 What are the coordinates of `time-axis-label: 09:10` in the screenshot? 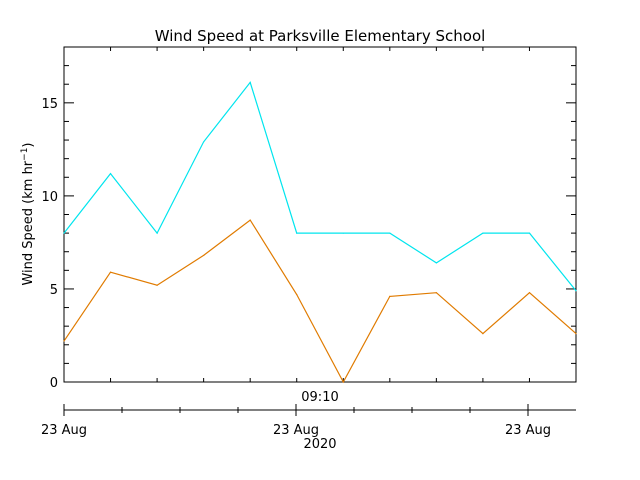 It's located at (319, 397).